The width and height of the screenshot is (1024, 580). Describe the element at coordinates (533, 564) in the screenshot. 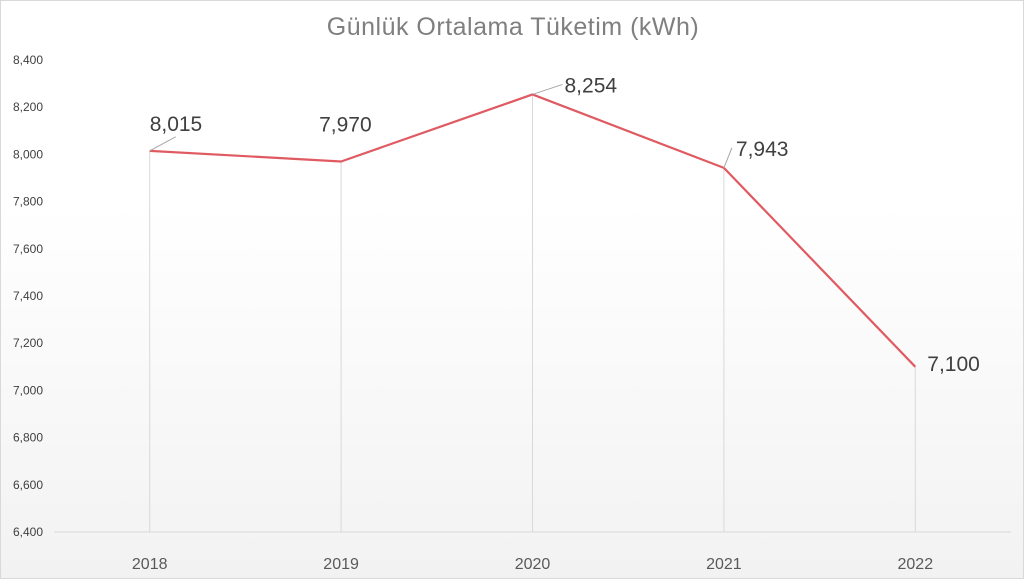

I see `x-tick-label: 2020` at that location.